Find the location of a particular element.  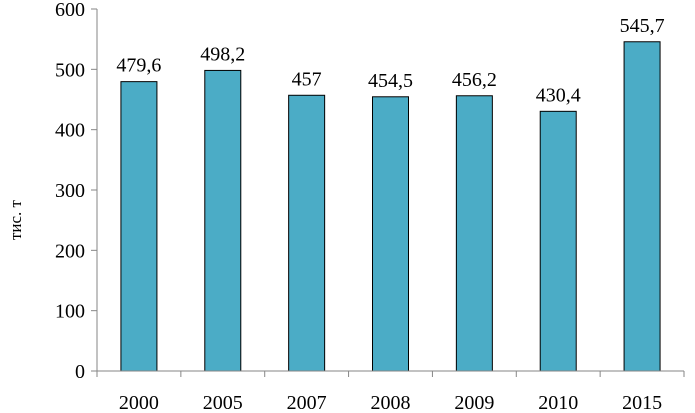

x-tick-label: 2005 is located at coordinates (223, 402).